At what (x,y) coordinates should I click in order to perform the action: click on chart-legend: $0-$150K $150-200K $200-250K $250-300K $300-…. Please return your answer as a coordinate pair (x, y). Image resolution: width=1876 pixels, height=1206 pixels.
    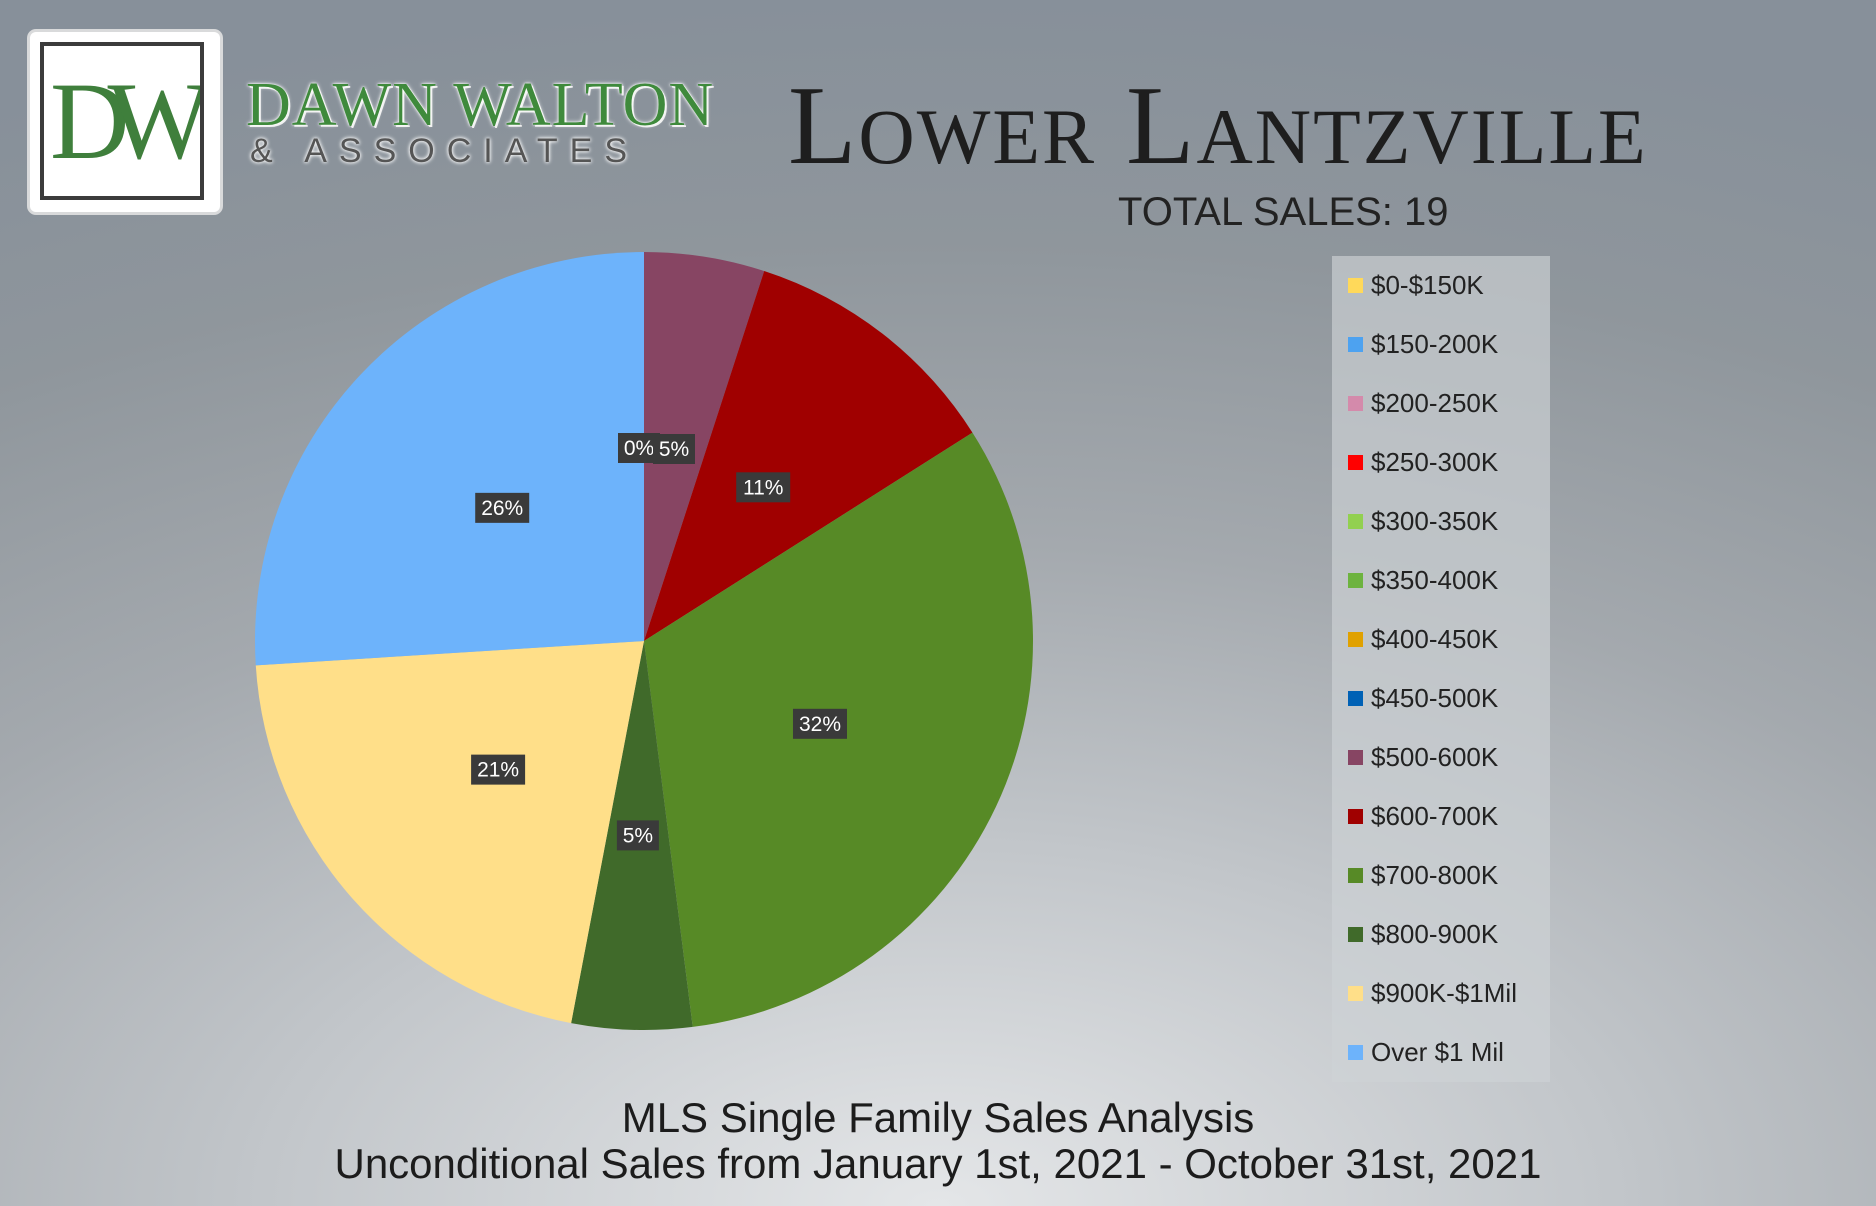
    Looking at the image, I should click on (1441, 669).